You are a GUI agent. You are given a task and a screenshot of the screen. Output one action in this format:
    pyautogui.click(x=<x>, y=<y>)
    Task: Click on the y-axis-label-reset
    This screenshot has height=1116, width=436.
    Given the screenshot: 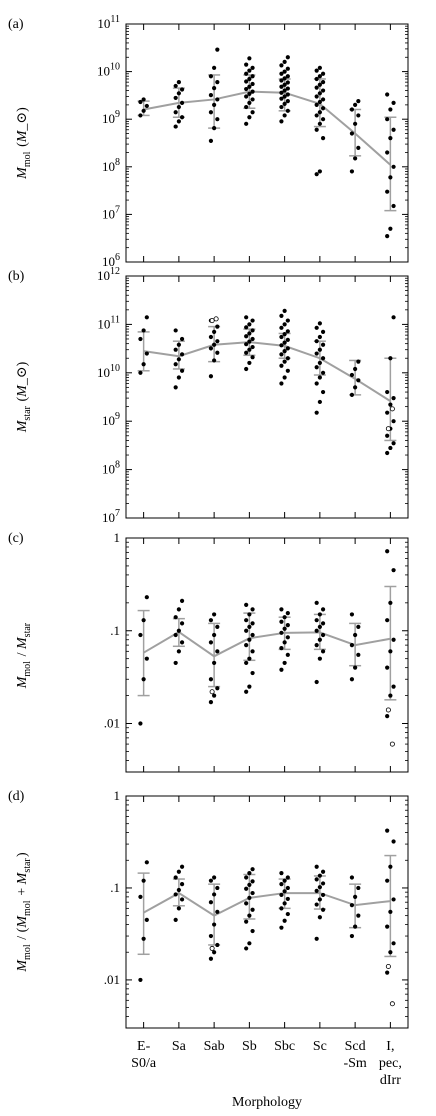 What is the action you would take?
    pyautogui.click(x=22, y=622)
    